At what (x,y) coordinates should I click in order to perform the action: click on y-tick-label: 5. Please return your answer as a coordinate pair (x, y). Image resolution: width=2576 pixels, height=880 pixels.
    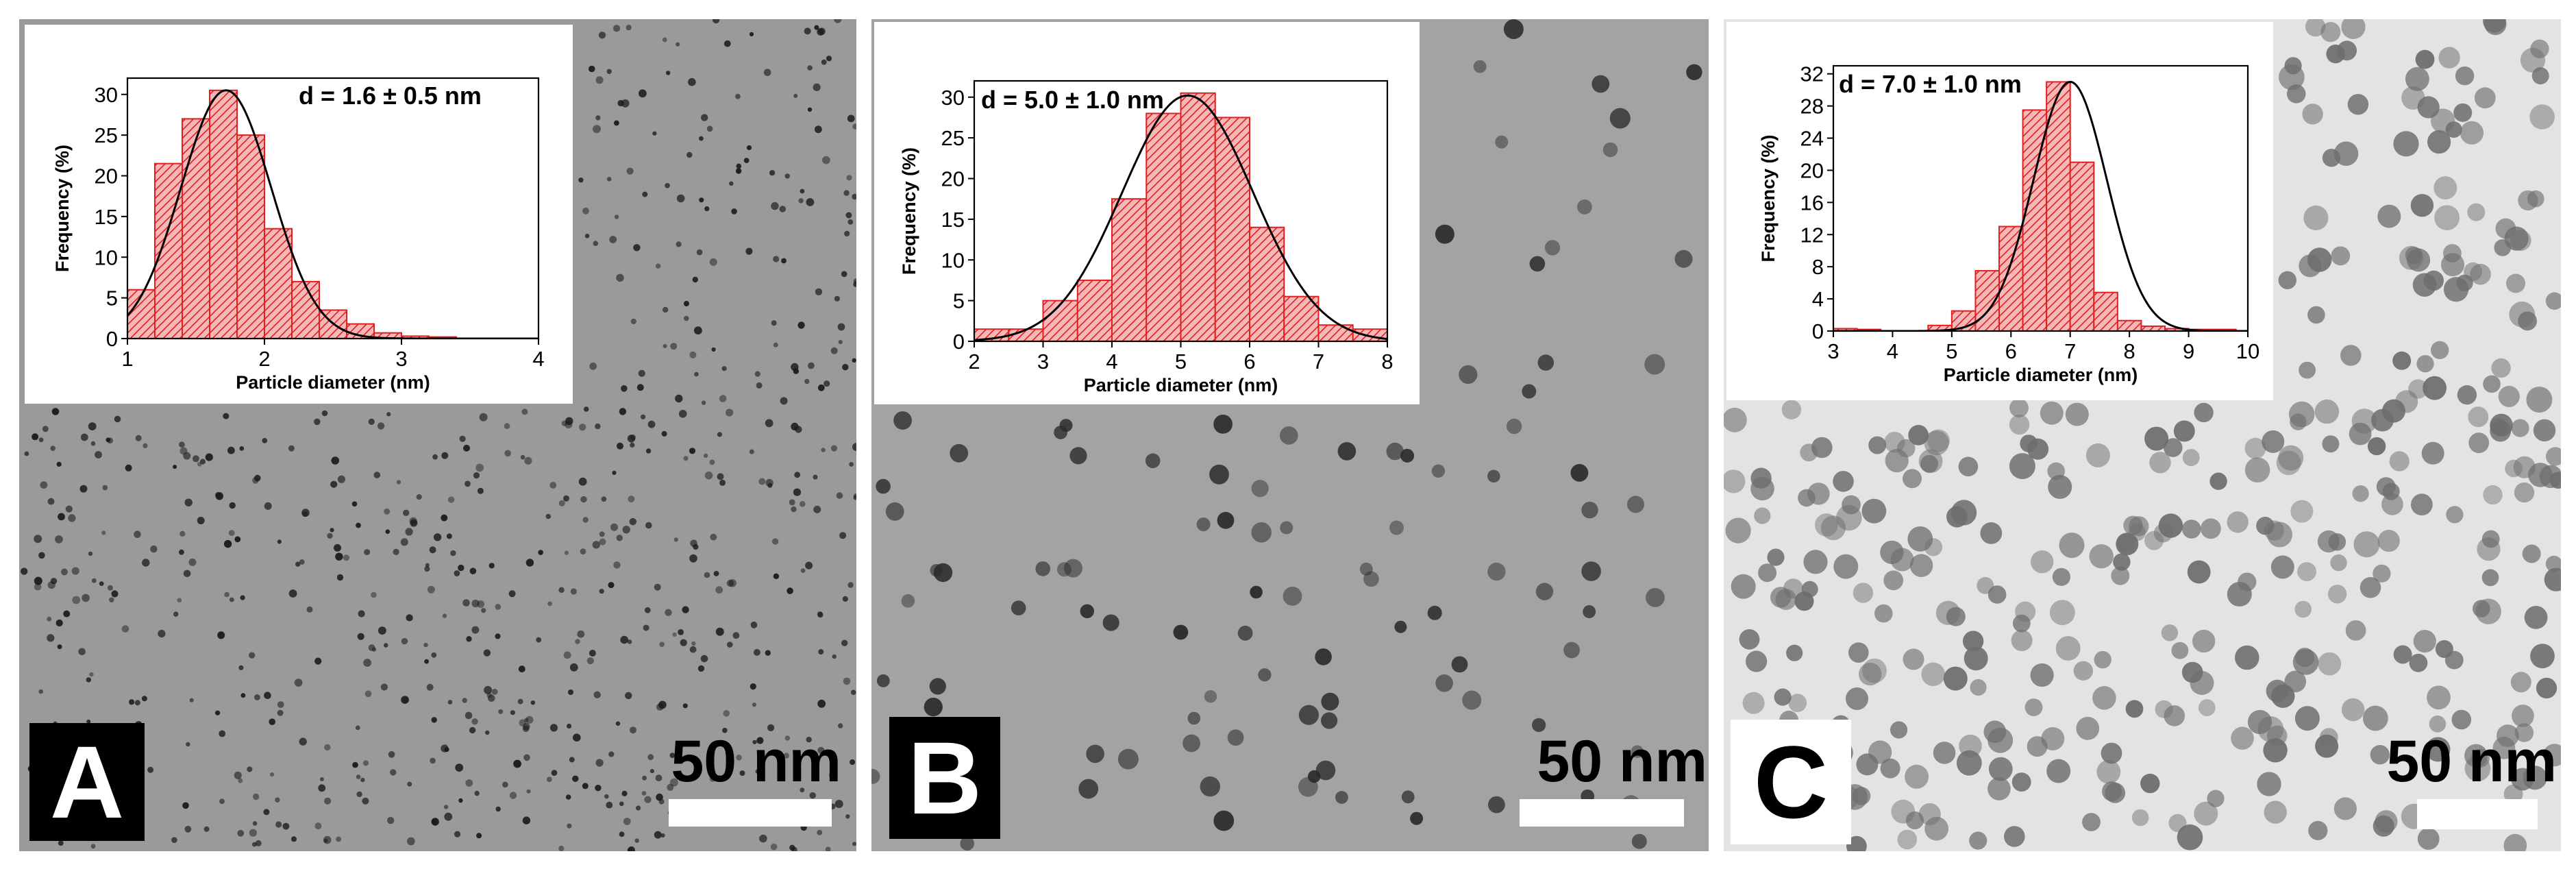
    Looking at the image, I should click on (112, 298).